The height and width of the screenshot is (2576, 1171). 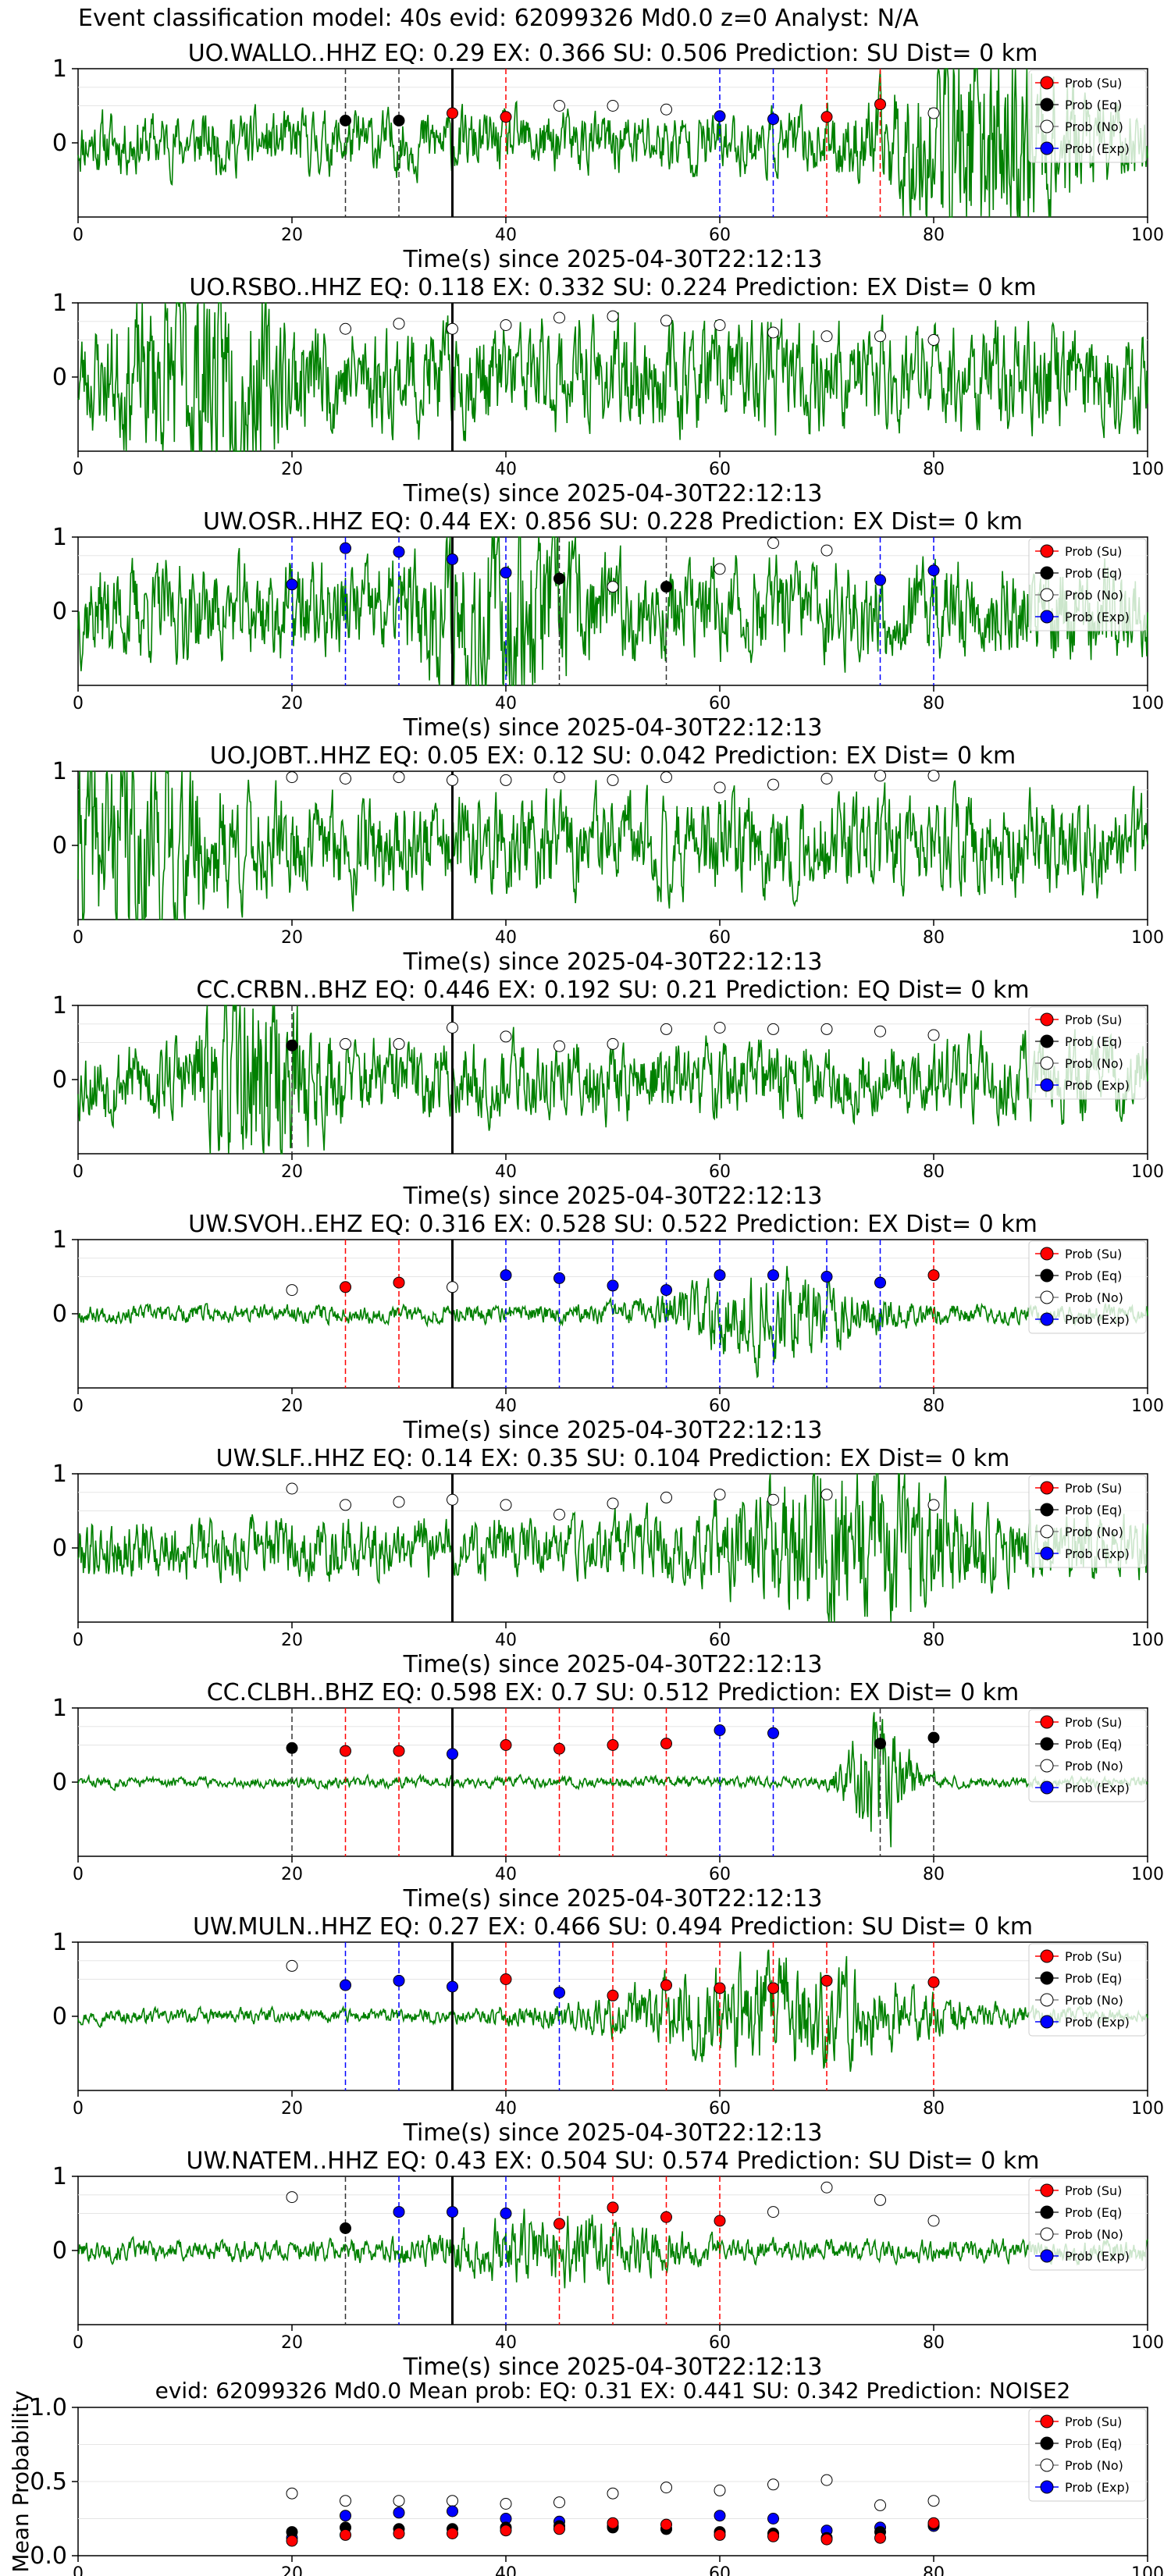 I want to click on mean-point-exp, so click(x=452, y=2511).